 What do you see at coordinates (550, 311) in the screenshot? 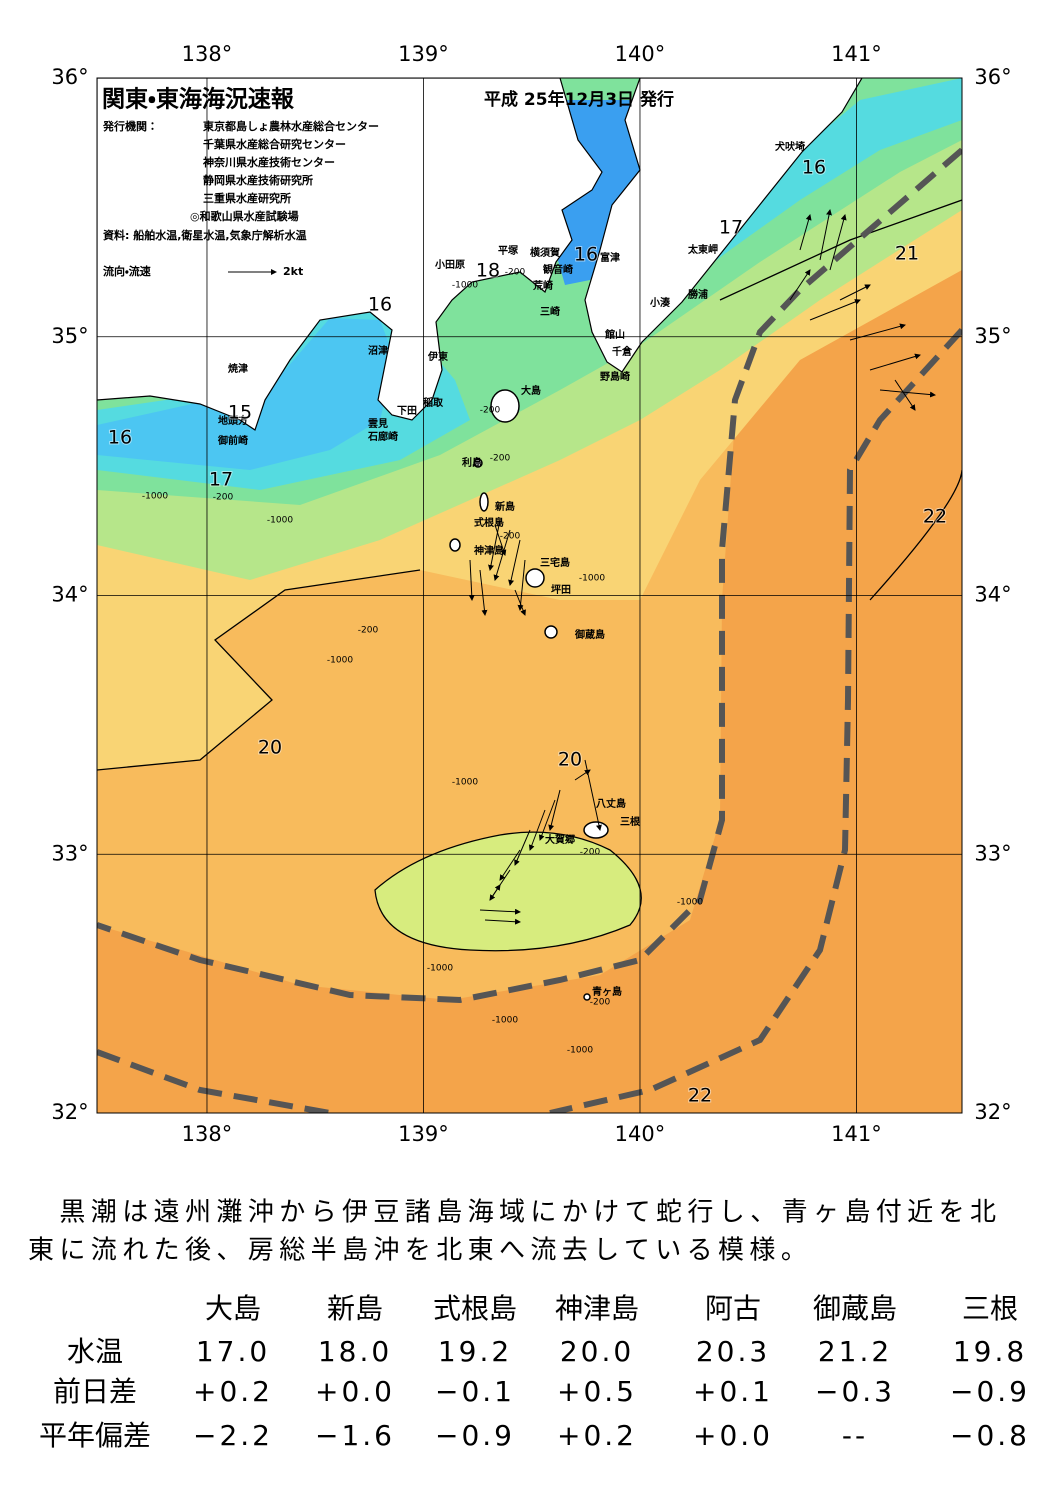
I see `place-name: 三崎` at bounding box center [550, 311].